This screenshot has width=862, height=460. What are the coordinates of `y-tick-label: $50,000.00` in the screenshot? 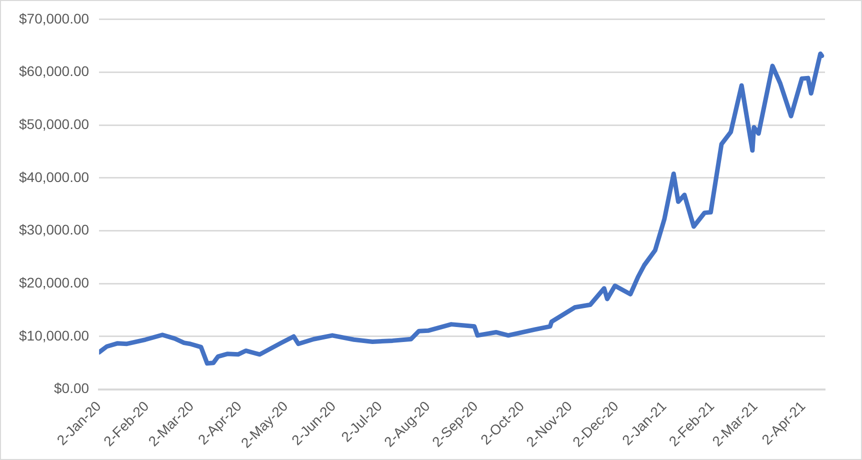 It's located at (54, 124).